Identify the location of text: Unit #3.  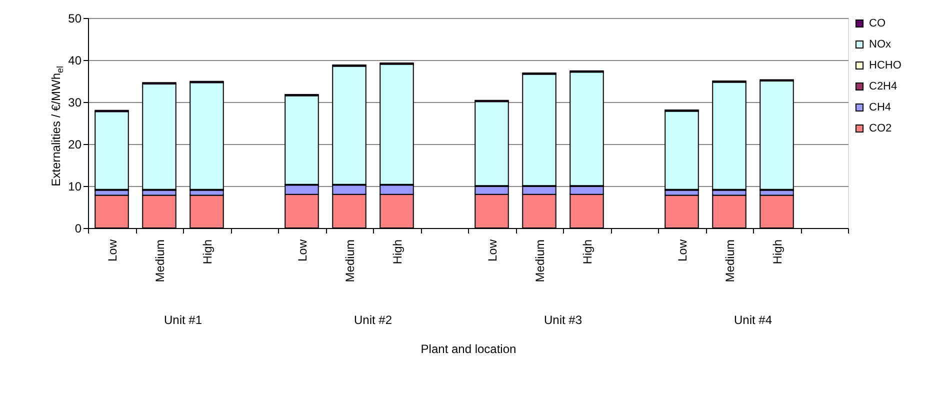
(563, 320).